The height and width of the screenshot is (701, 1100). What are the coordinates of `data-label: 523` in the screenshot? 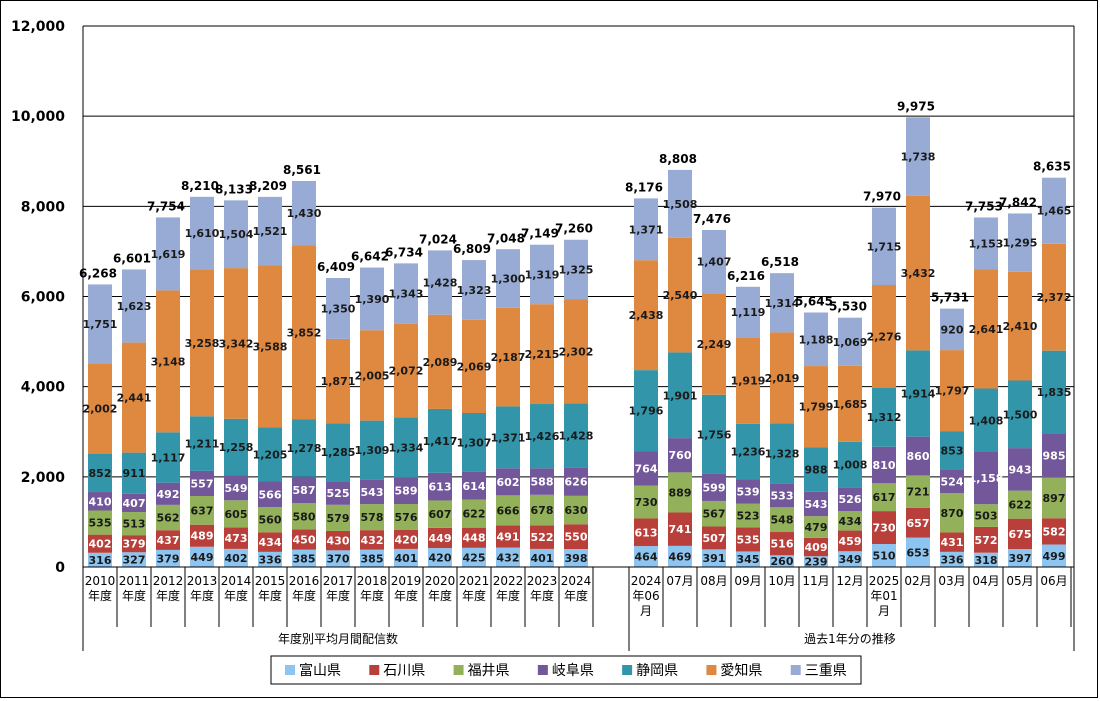 It's located at (748, 516).